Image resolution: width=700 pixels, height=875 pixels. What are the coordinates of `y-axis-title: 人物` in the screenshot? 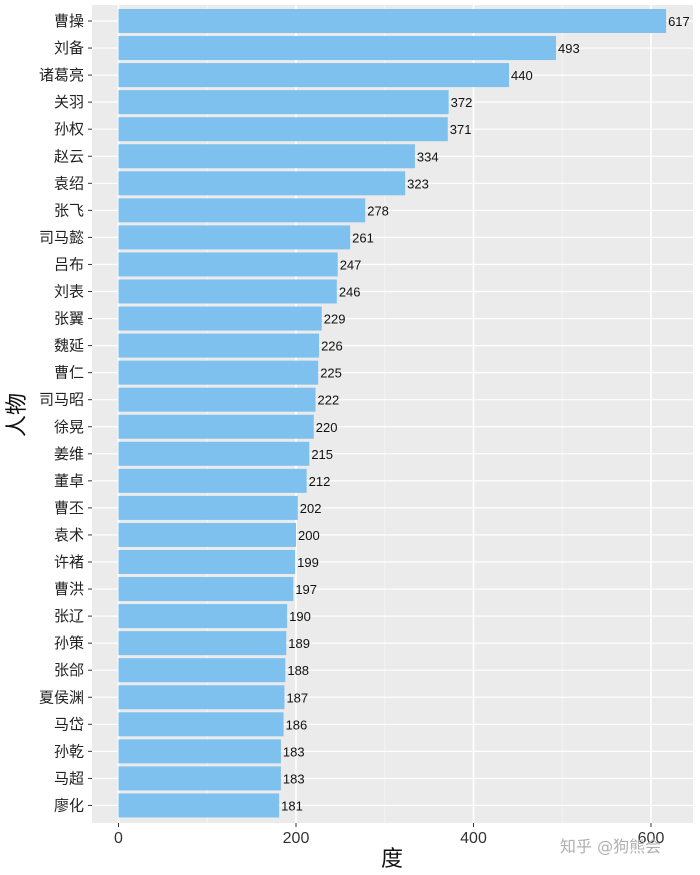 It's located at (17, 415).